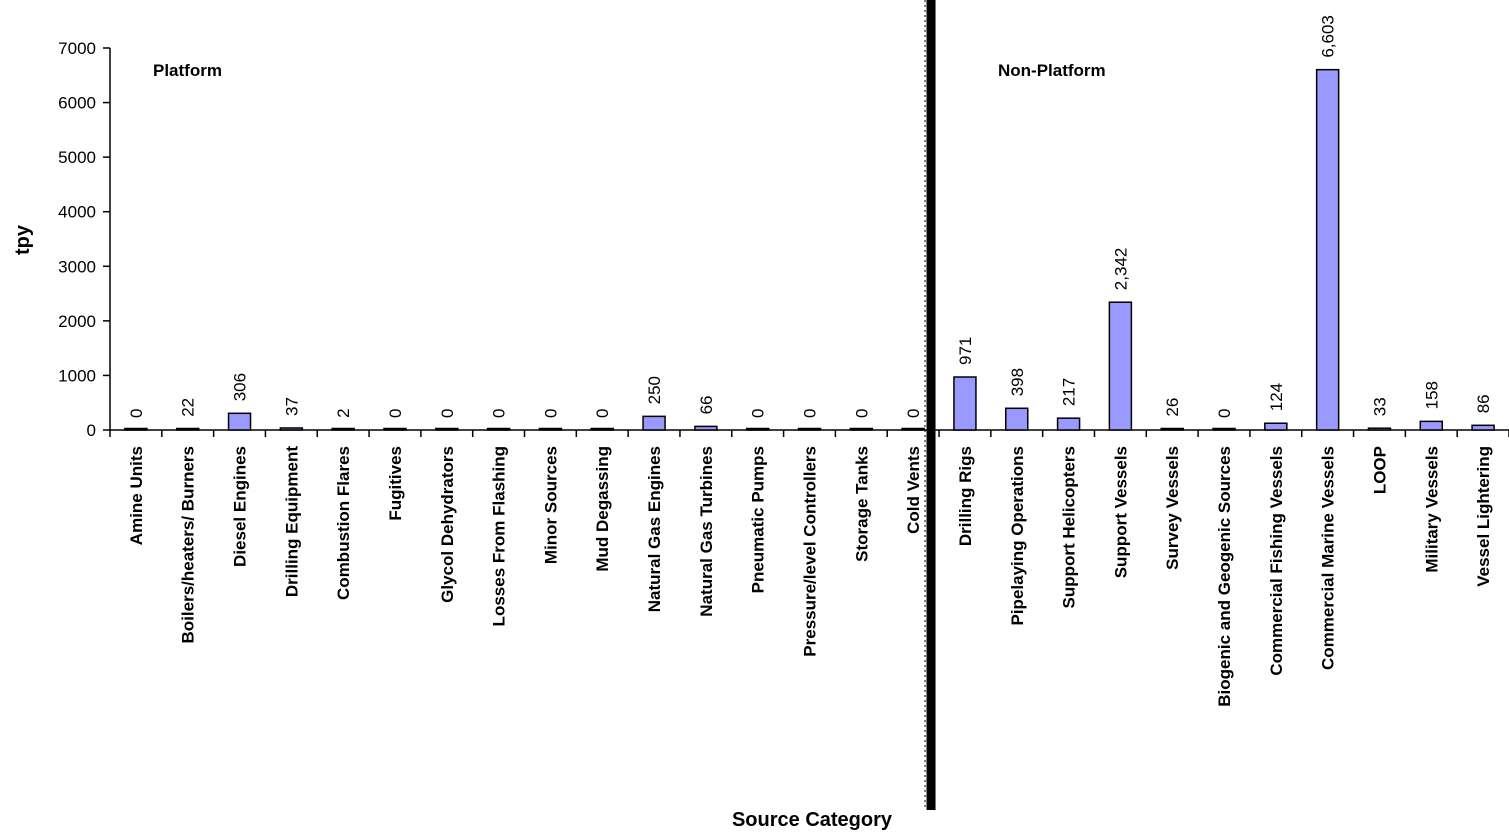 This screenshot has height=833, width=1509. What do you see at coordinates (395, 483) in the screenshot?
I see `category-label: Fugitives` at bounding box center [395, 483].